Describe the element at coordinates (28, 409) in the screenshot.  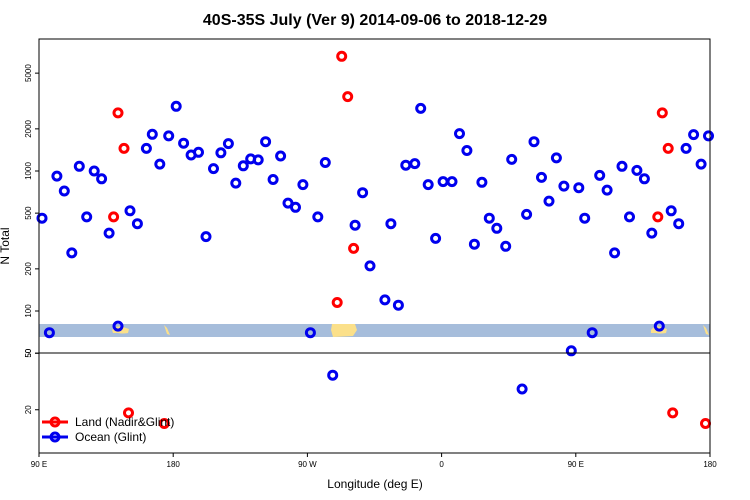
I see `y-tick-label: 20` at that location.